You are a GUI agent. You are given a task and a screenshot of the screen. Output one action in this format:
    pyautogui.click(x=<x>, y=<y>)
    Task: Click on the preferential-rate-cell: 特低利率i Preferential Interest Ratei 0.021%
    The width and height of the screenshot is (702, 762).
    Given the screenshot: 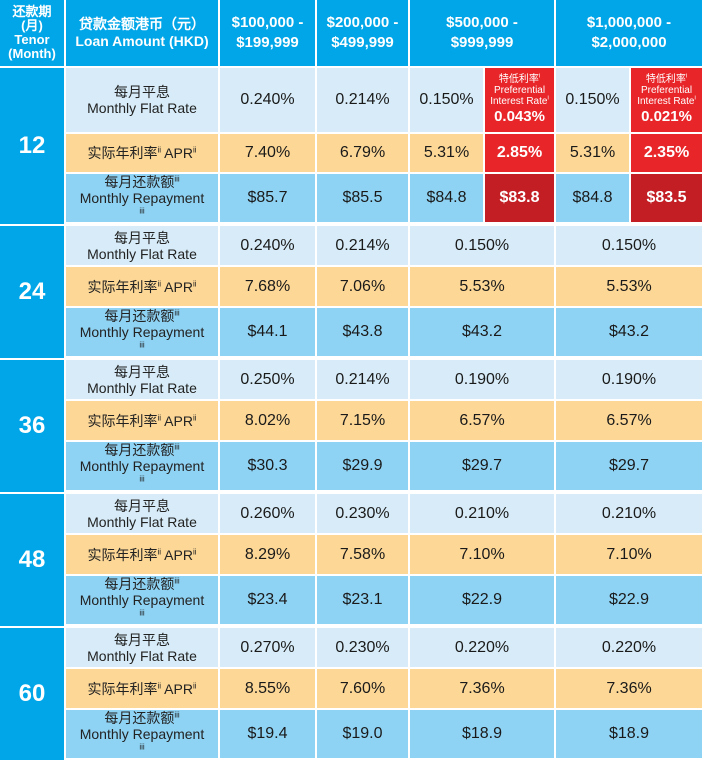 What is the action you would take?
    pyautogui.click(x=666, y=101)
    